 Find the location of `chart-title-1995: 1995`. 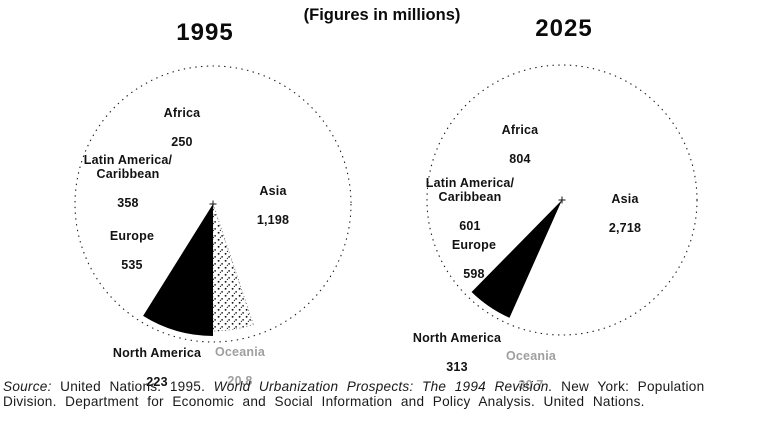

chart-title-1995: 1995 is located at coordinates (205, 32).